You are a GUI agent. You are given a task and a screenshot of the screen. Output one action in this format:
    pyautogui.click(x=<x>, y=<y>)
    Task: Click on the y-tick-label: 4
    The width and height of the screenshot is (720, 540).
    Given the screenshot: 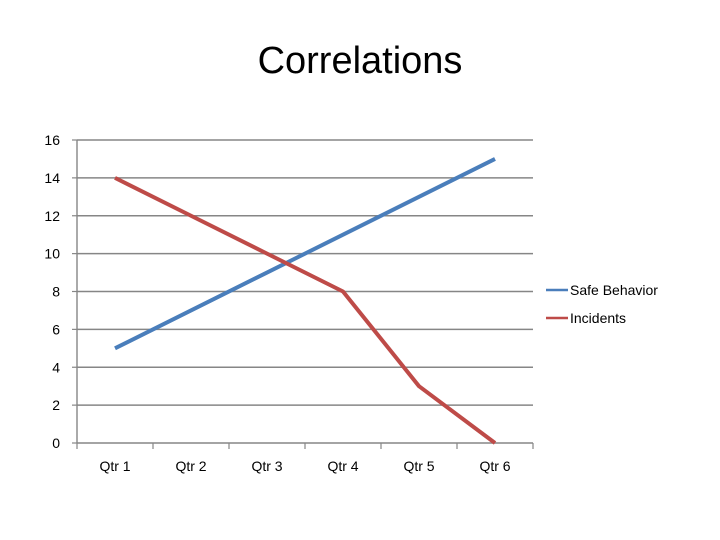 What is the action you would take?
    pyautogui.click(x=56, y=367)
    